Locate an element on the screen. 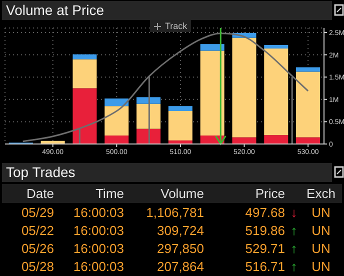  text: 05/28 is located at coordinates (37, 266).